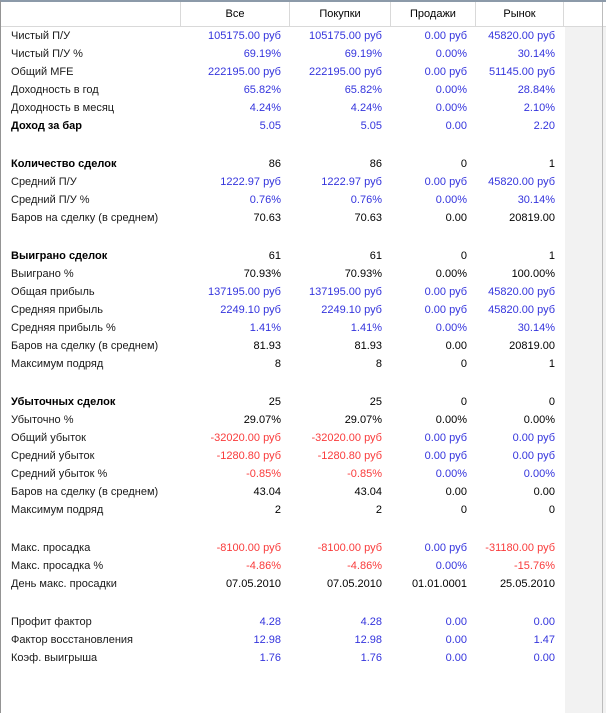 Image resolution: width=606 pixels, height=713 pixels. What do you see at coordinates (536, 54) in the screenshot?
I see `cell-value: 30.14%` at bounding box center [536, 54].